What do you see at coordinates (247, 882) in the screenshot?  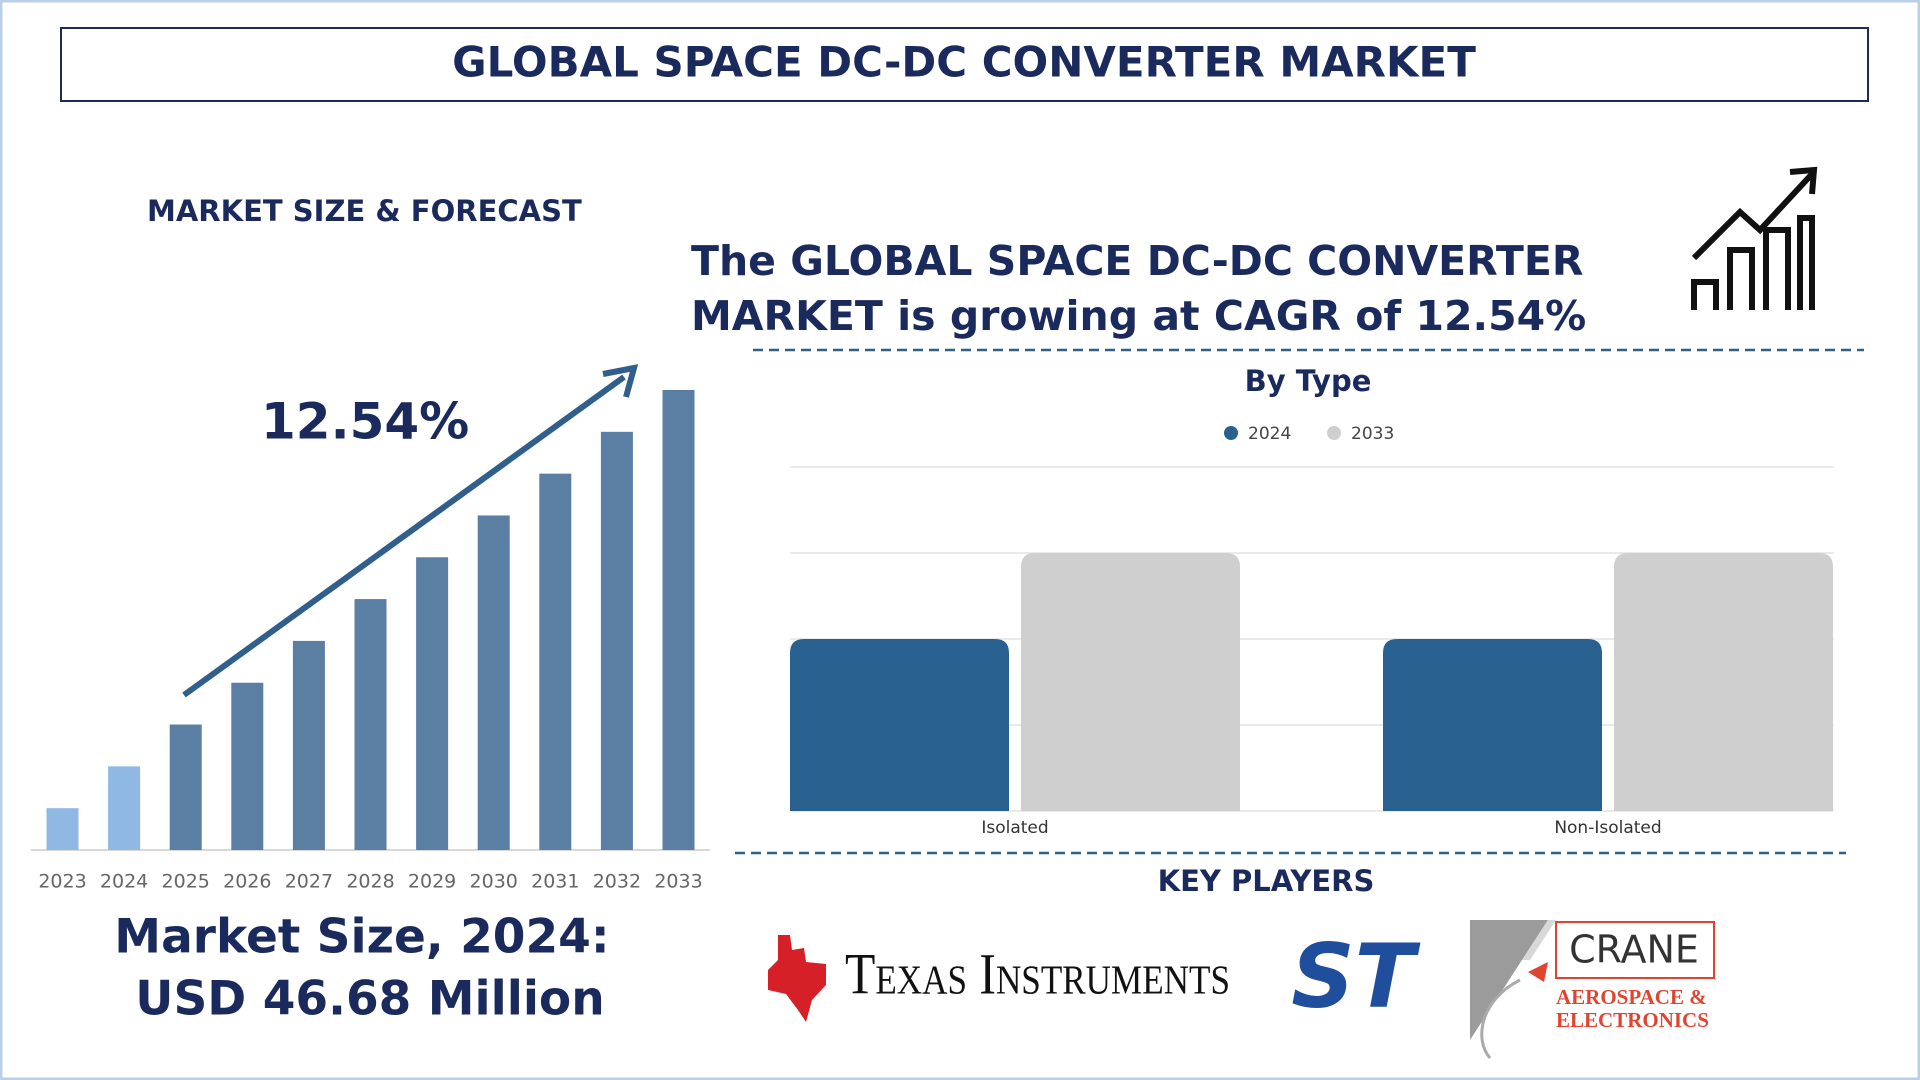 I see `x-tick-label: 2026` at bounding box center [247, 882].